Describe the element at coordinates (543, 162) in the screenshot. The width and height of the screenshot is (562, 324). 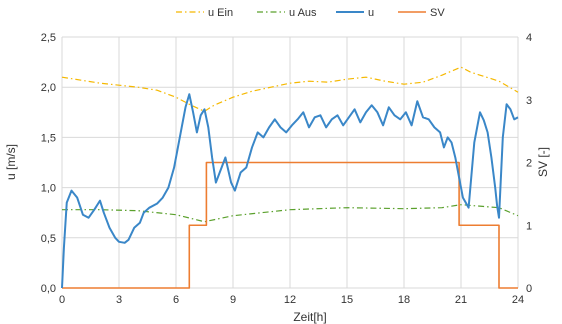
I see `y2-axis-title: SV [-]` at that location.